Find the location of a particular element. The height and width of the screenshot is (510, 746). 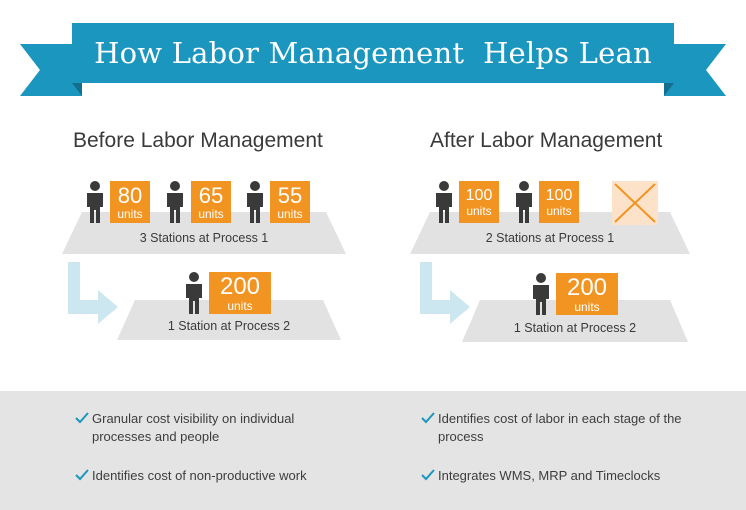

before-process2-units: 200 units is located at coordinates (240, 293).